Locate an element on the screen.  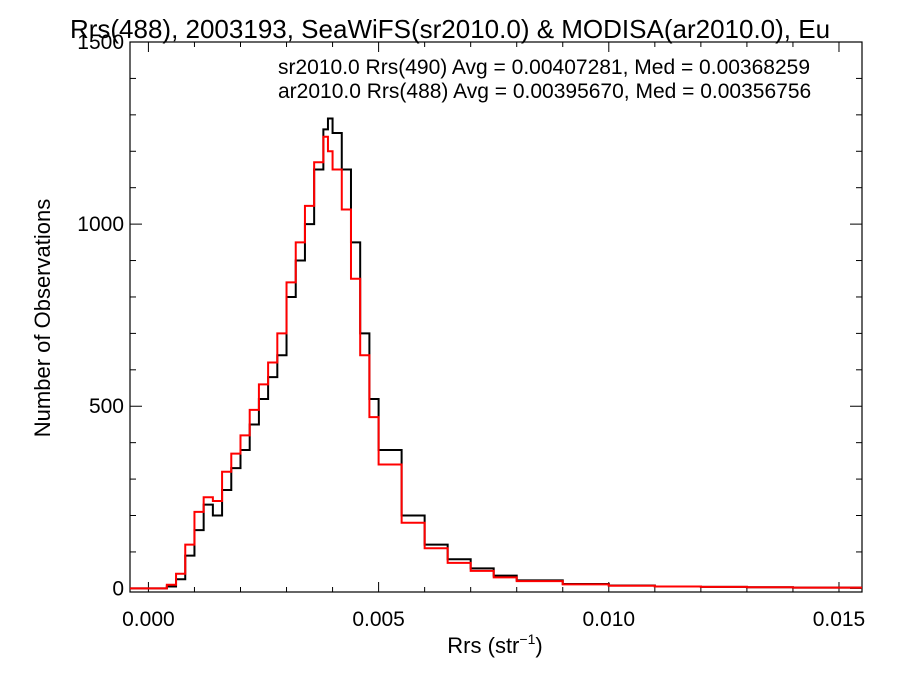
y-tick-label: 1000 is located at coordinates (100, 224).